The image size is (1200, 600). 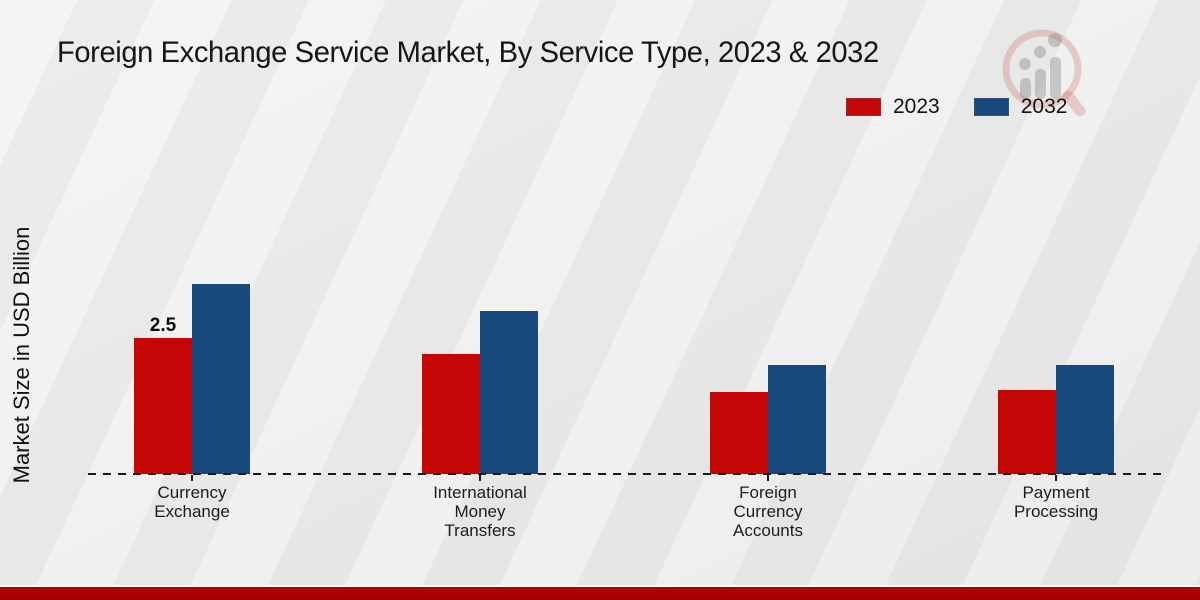 I want to click on bar-2032-payment, so click(x=1085, y=419).